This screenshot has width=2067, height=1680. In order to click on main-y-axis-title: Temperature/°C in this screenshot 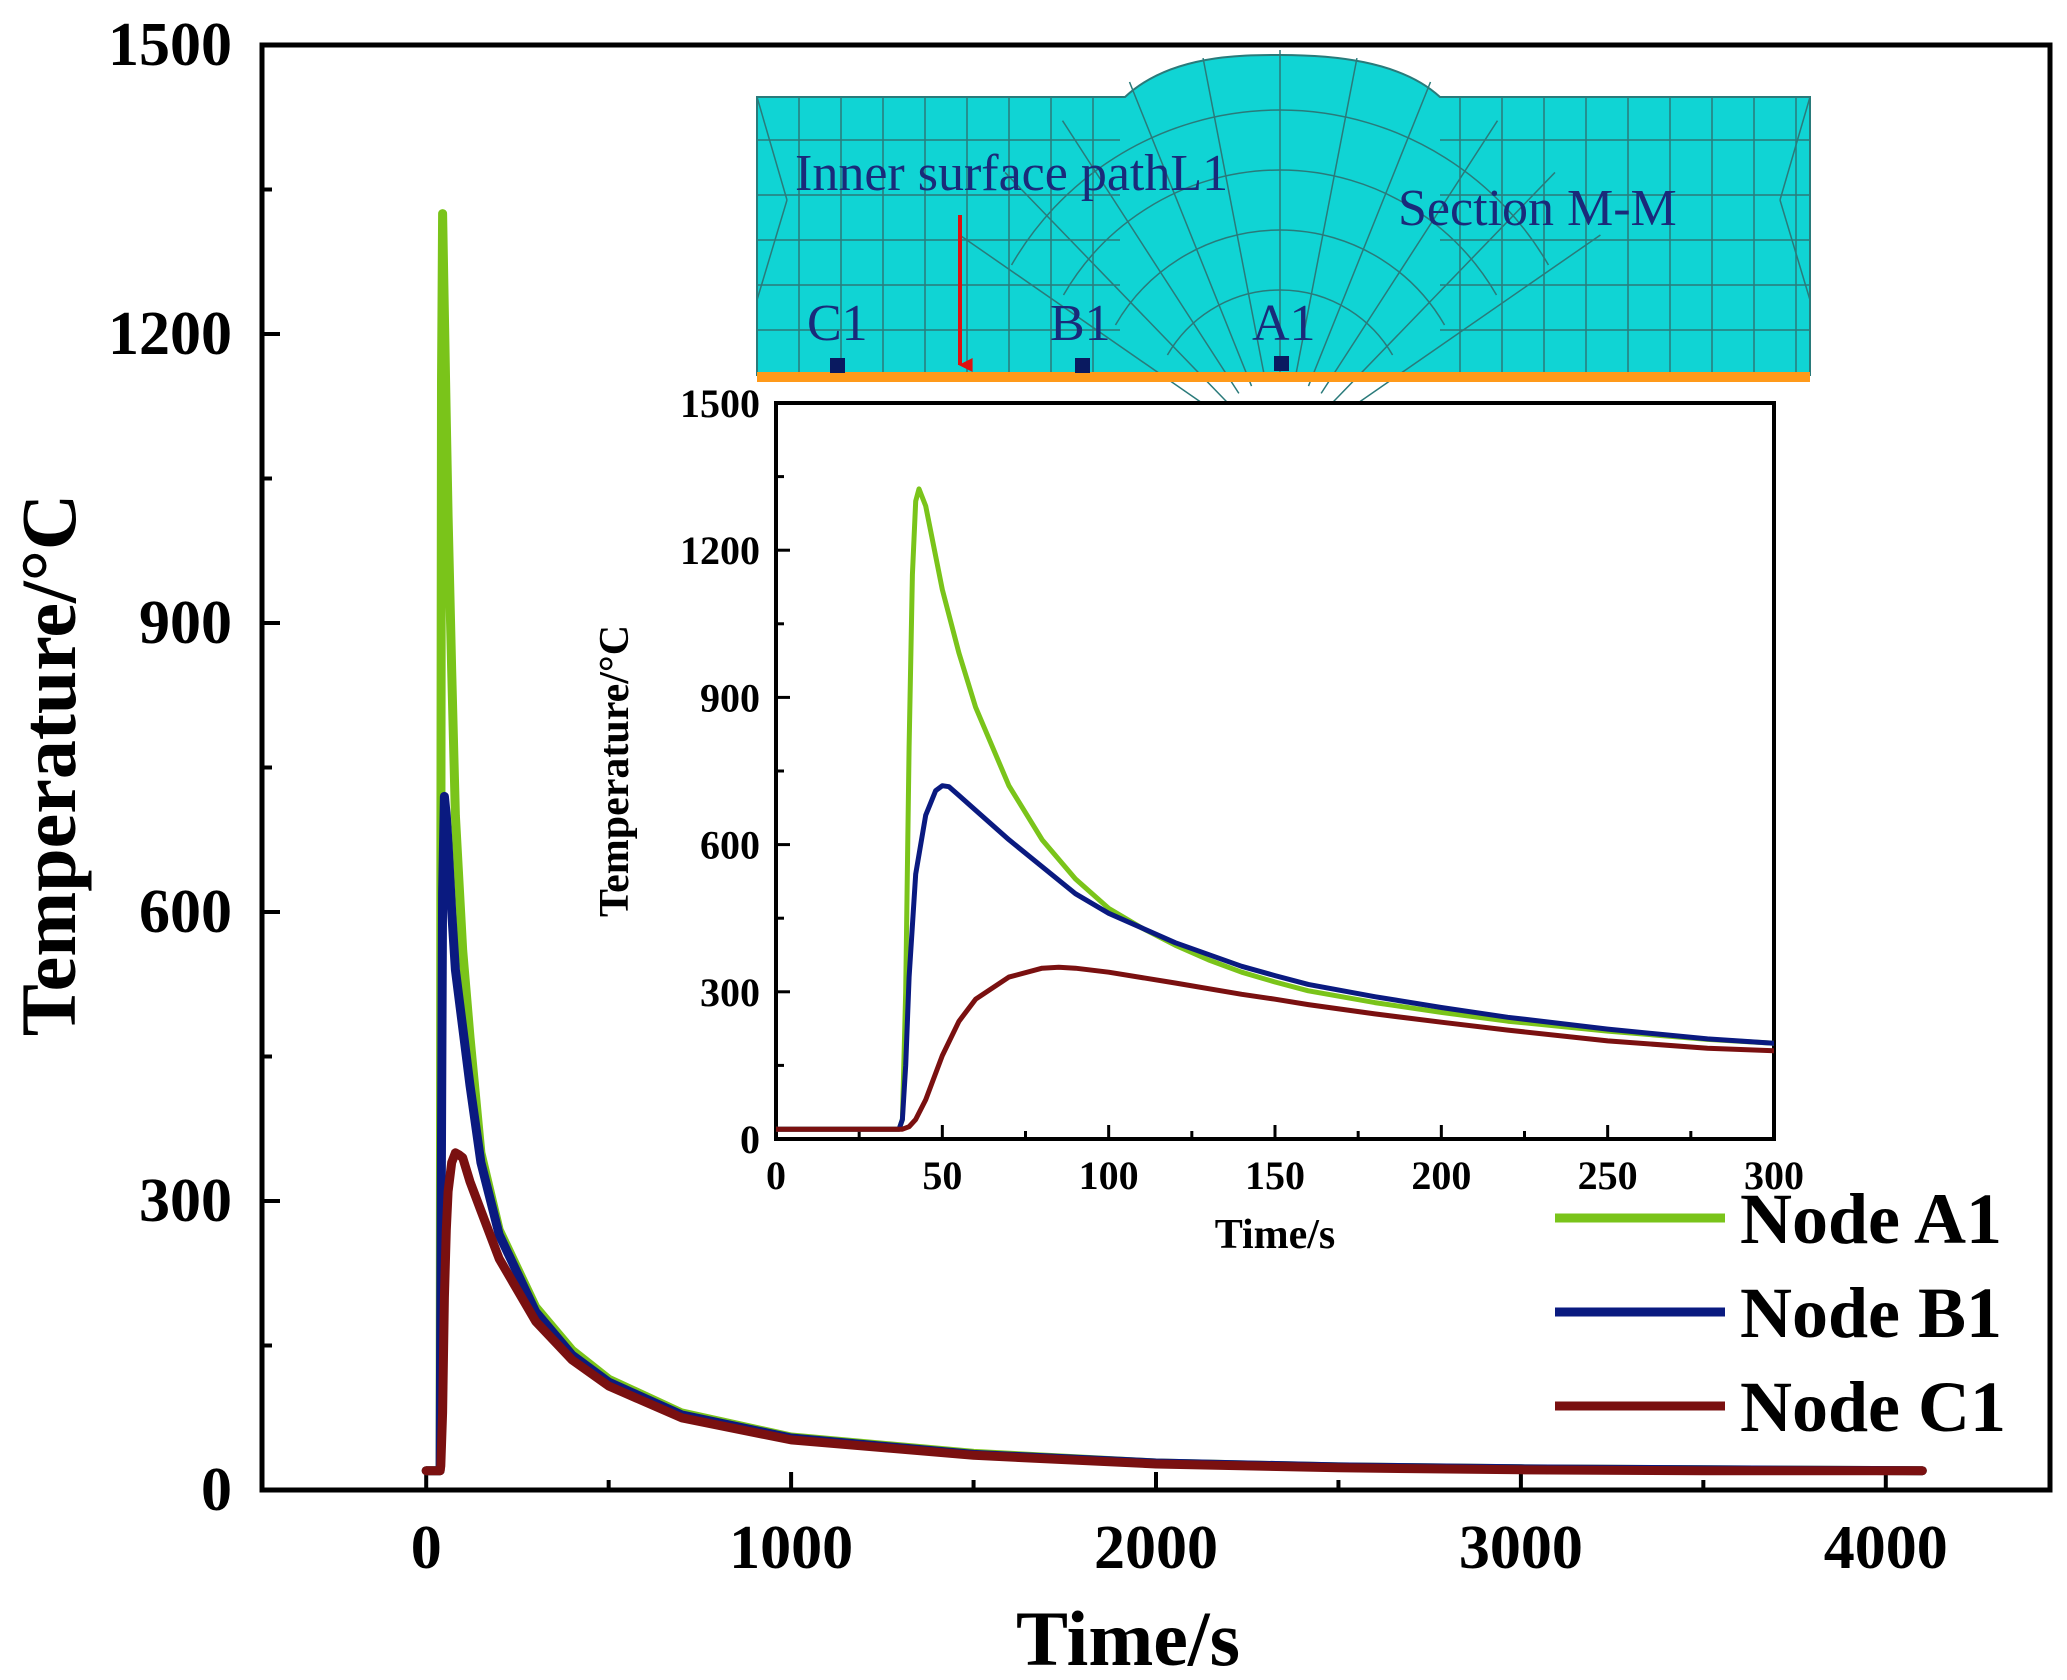, I will do `click(48, 765)`.